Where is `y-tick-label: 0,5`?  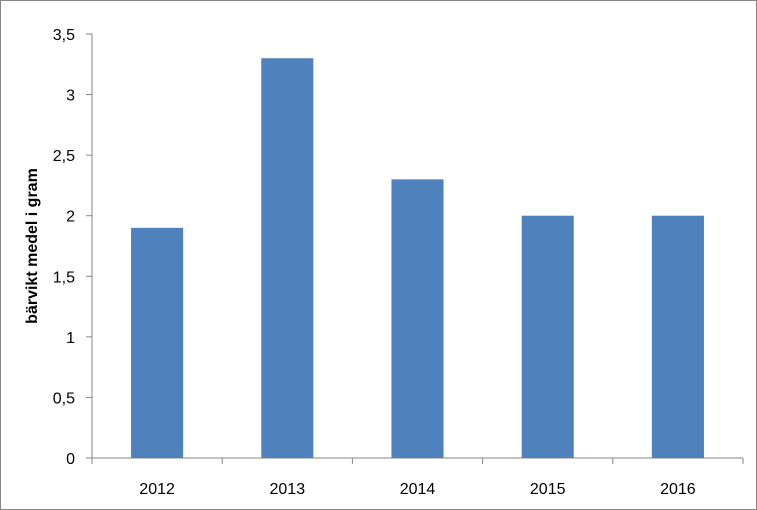 y-tick-label: 0,5 is located at coordinates (64, 398).